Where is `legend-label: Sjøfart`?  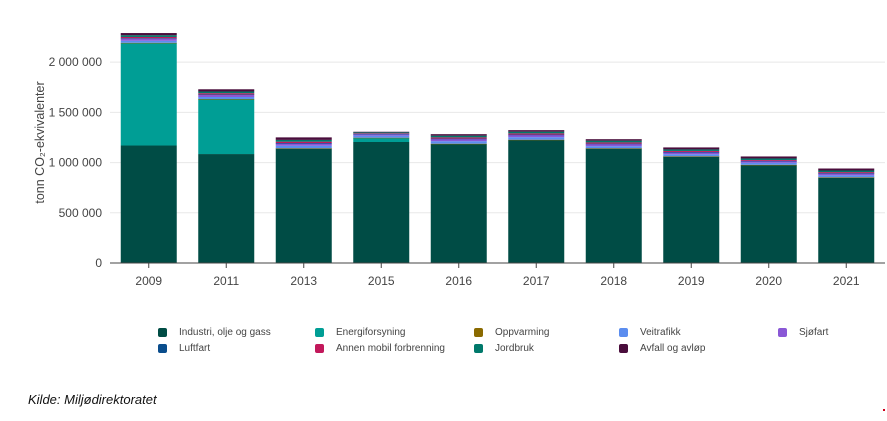
legend-label: Sjøfart is located at coordinates (814, 332).